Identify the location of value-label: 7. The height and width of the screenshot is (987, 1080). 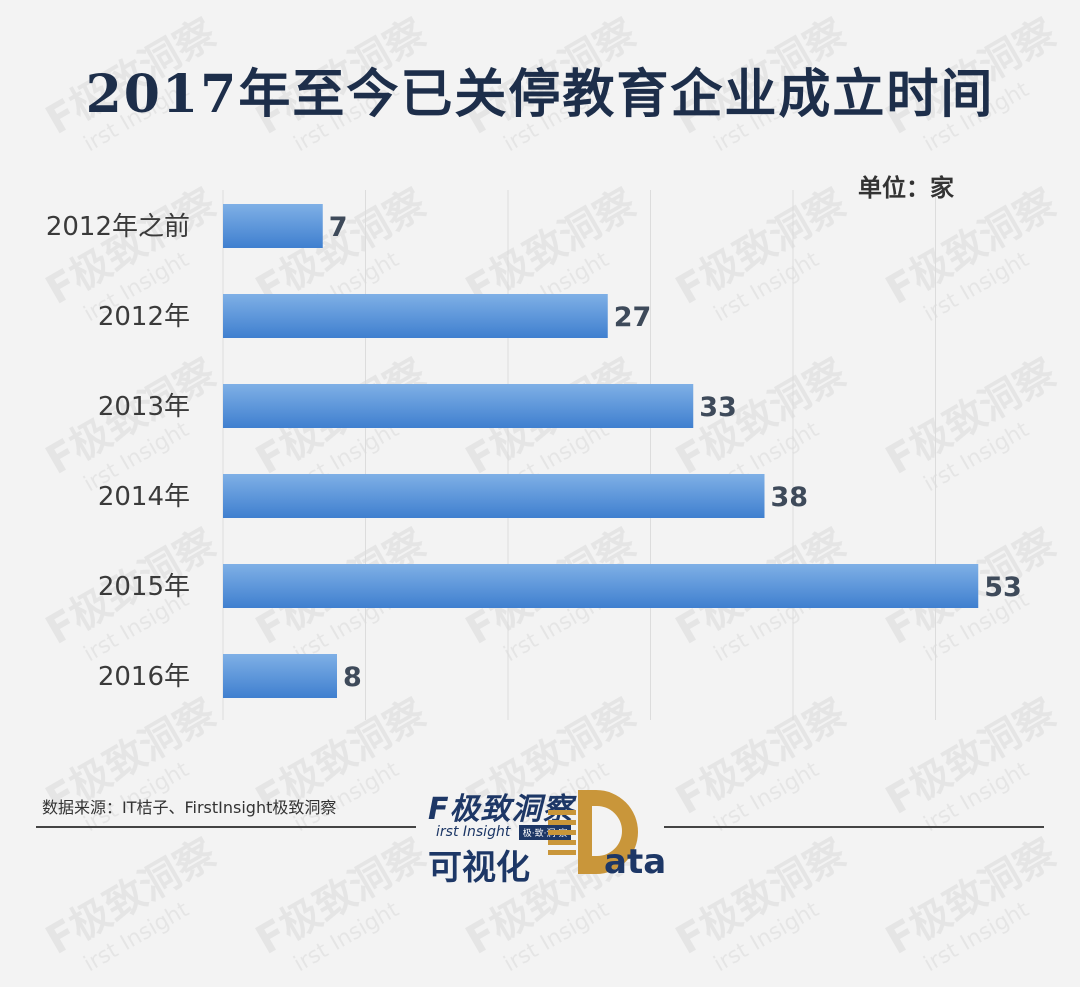
(338, 227).